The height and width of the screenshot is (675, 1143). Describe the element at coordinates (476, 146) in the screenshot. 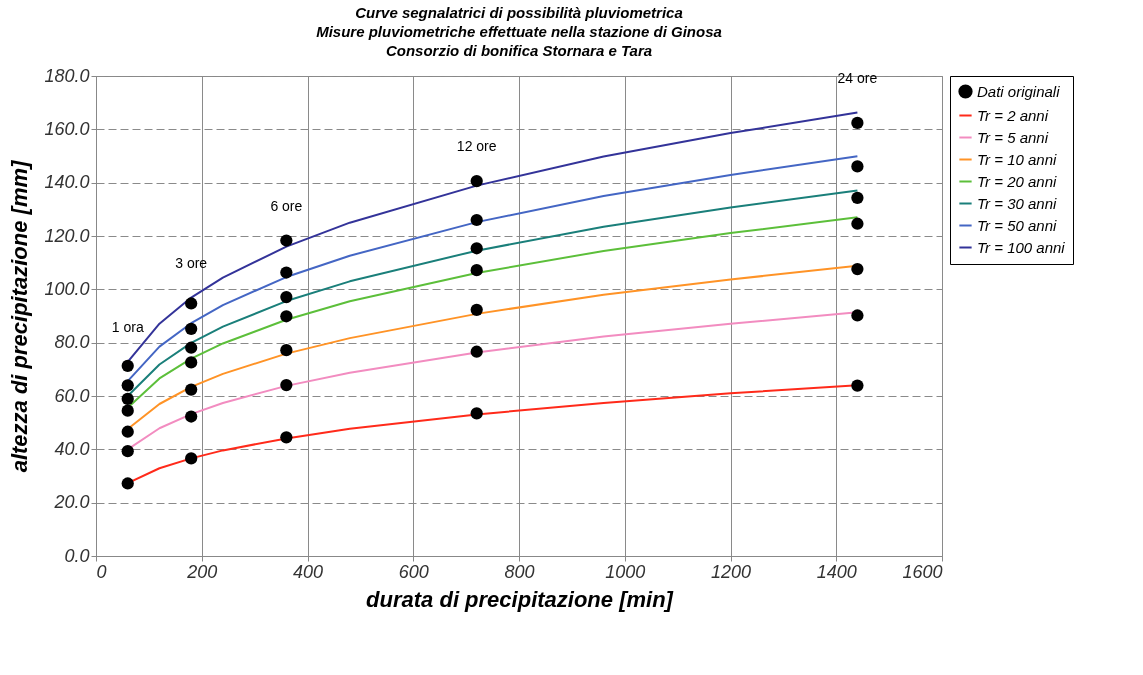

I see `annotation: 12 ore` at that location.